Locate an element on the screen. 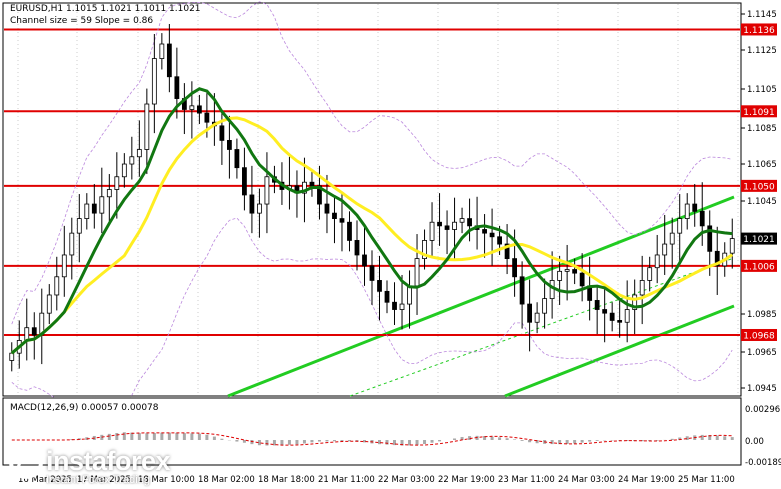  channel-lower-line is located at coordinates (619, 351).